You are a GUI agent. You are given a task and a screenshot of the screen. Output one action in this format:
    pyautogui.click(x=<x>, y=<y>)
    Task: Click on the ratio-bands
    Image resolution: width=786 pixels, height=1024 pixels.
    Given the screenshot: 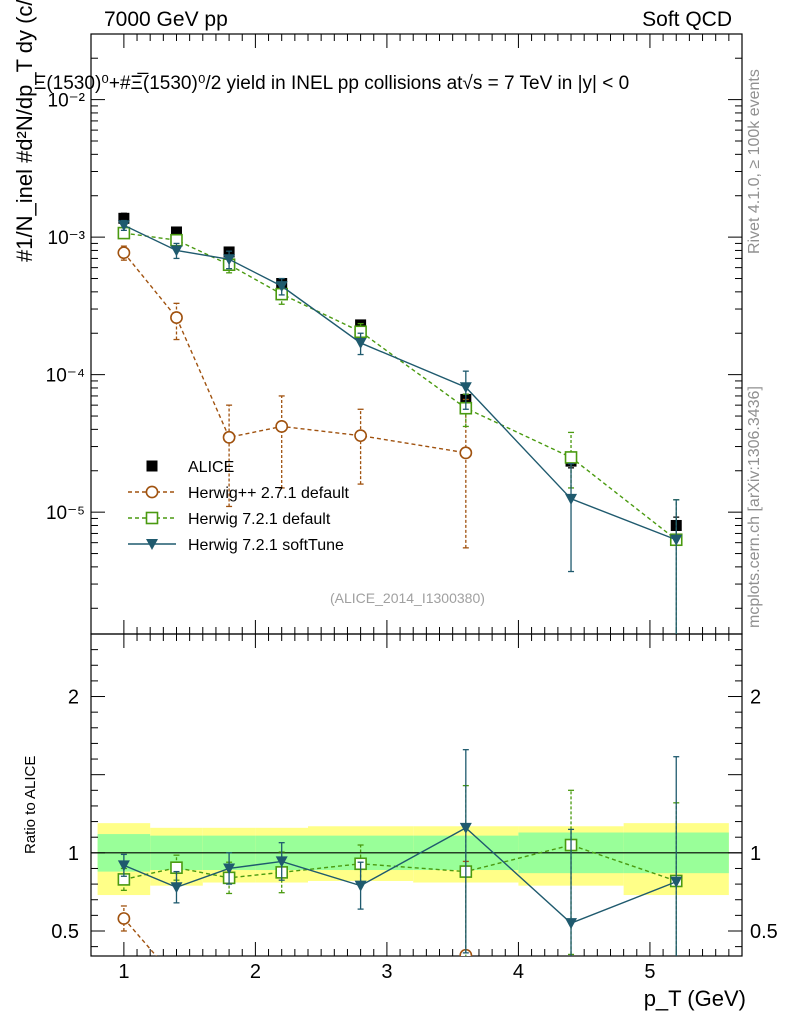 What is the action you would take?
    pyautogui.click(x=413, y=859)
    